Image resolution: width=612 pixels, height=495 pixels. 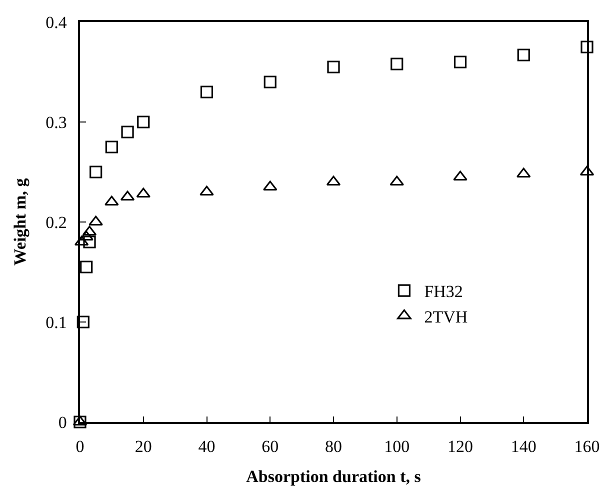 I want to click on x-tick-label: 0, so click(x=80, y=446).